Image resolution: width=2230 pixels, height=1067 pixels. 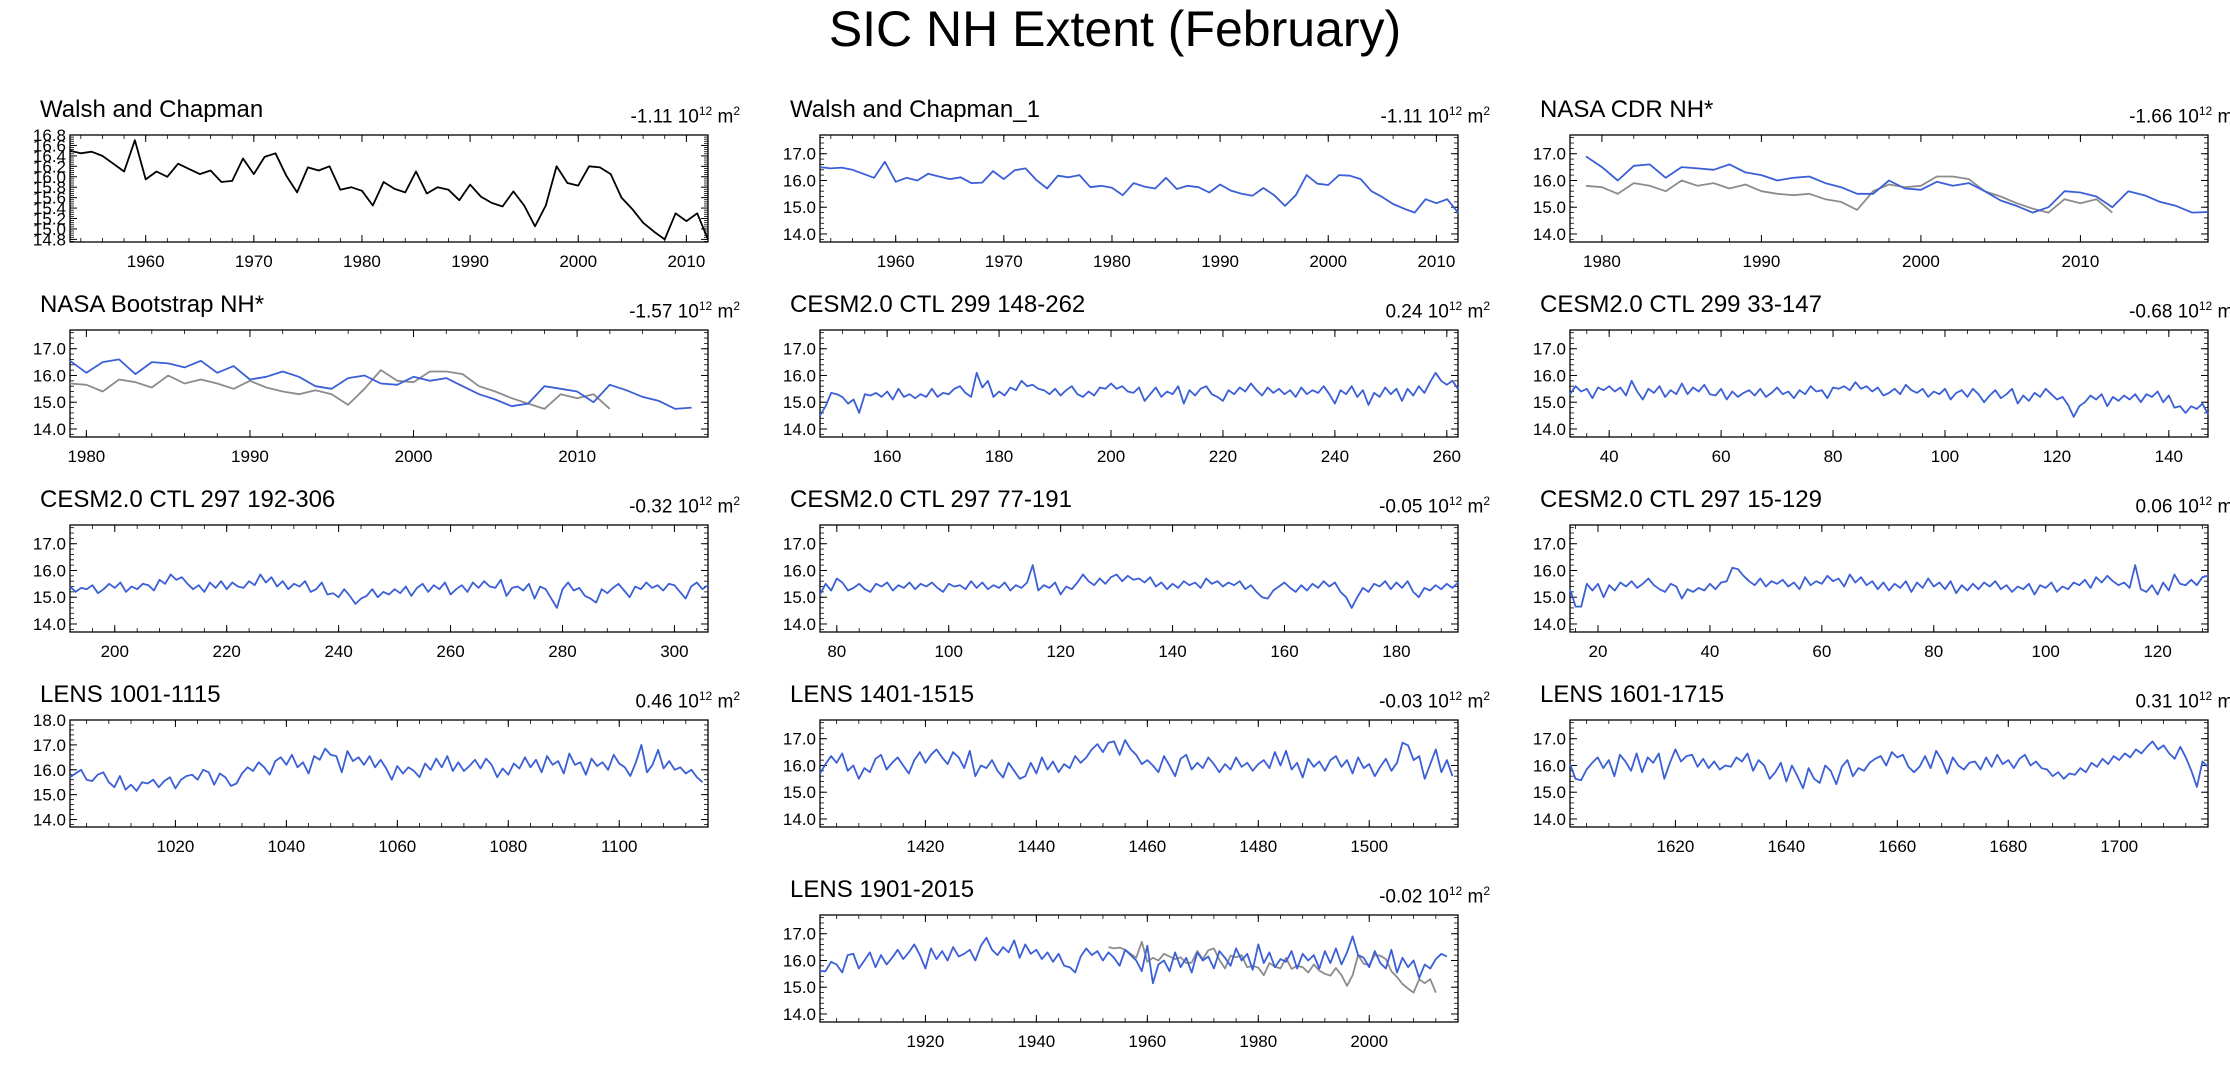 I want to click on x-tick-label: 280, so click(x=562, y=651).